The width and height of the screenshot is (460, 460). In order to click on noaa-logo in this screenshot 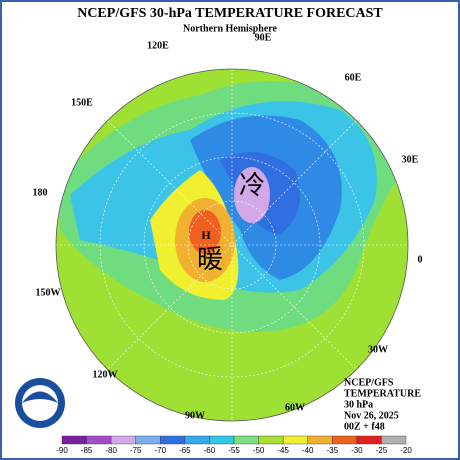, I will do `click(40, 403)`.